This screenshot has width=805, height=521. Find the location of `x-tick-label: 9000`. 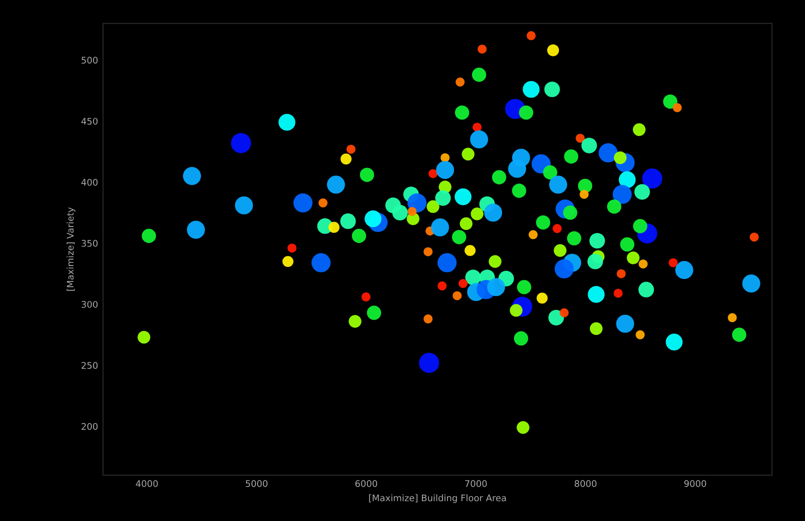

x-tick-label: 9000 is located at coordinates (695, 483).